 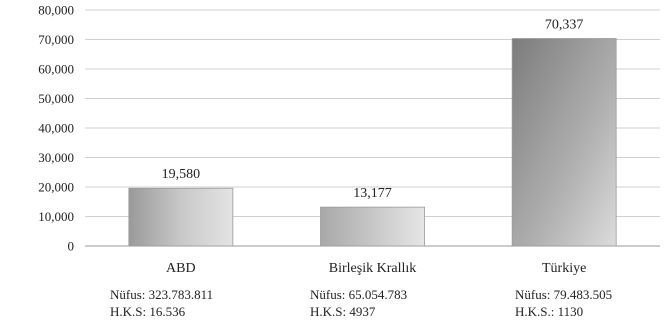 I want to click on hks-text: H.K.S.: 1130, so click(x=549, y=311).